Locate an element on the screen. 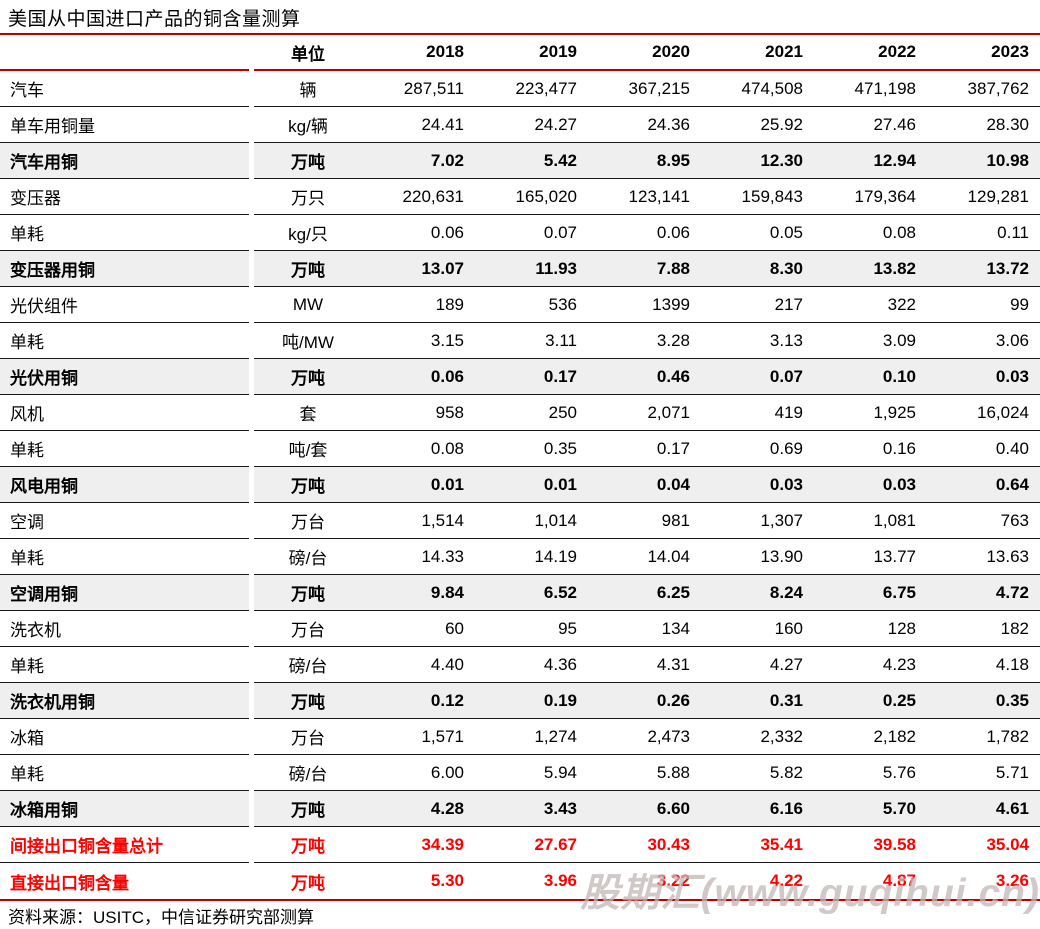  value-cell-2020: 30.43 is located at coordinates (668, 844).